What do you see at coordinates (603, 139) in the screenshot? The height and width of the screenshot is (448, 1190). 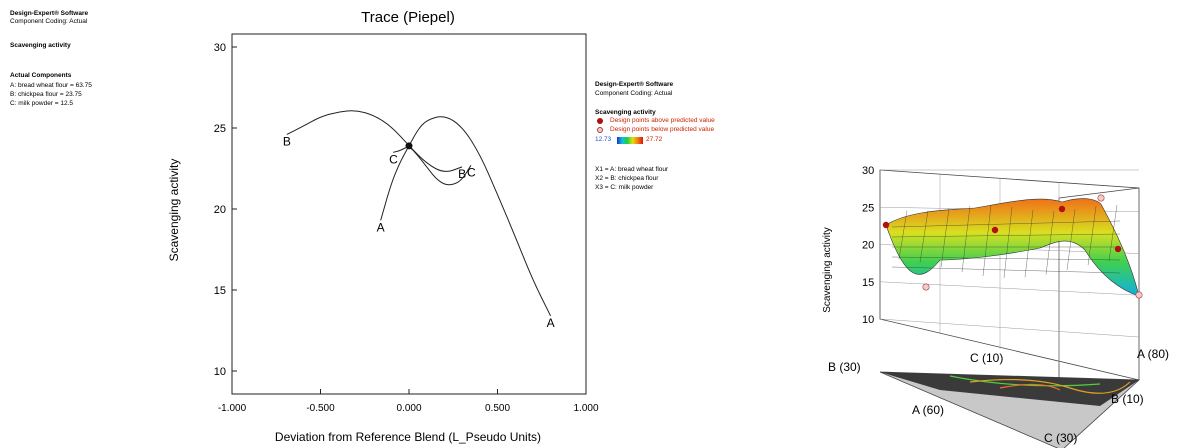 I see `scale-min: 12.73` at bounding box center [603, 139].